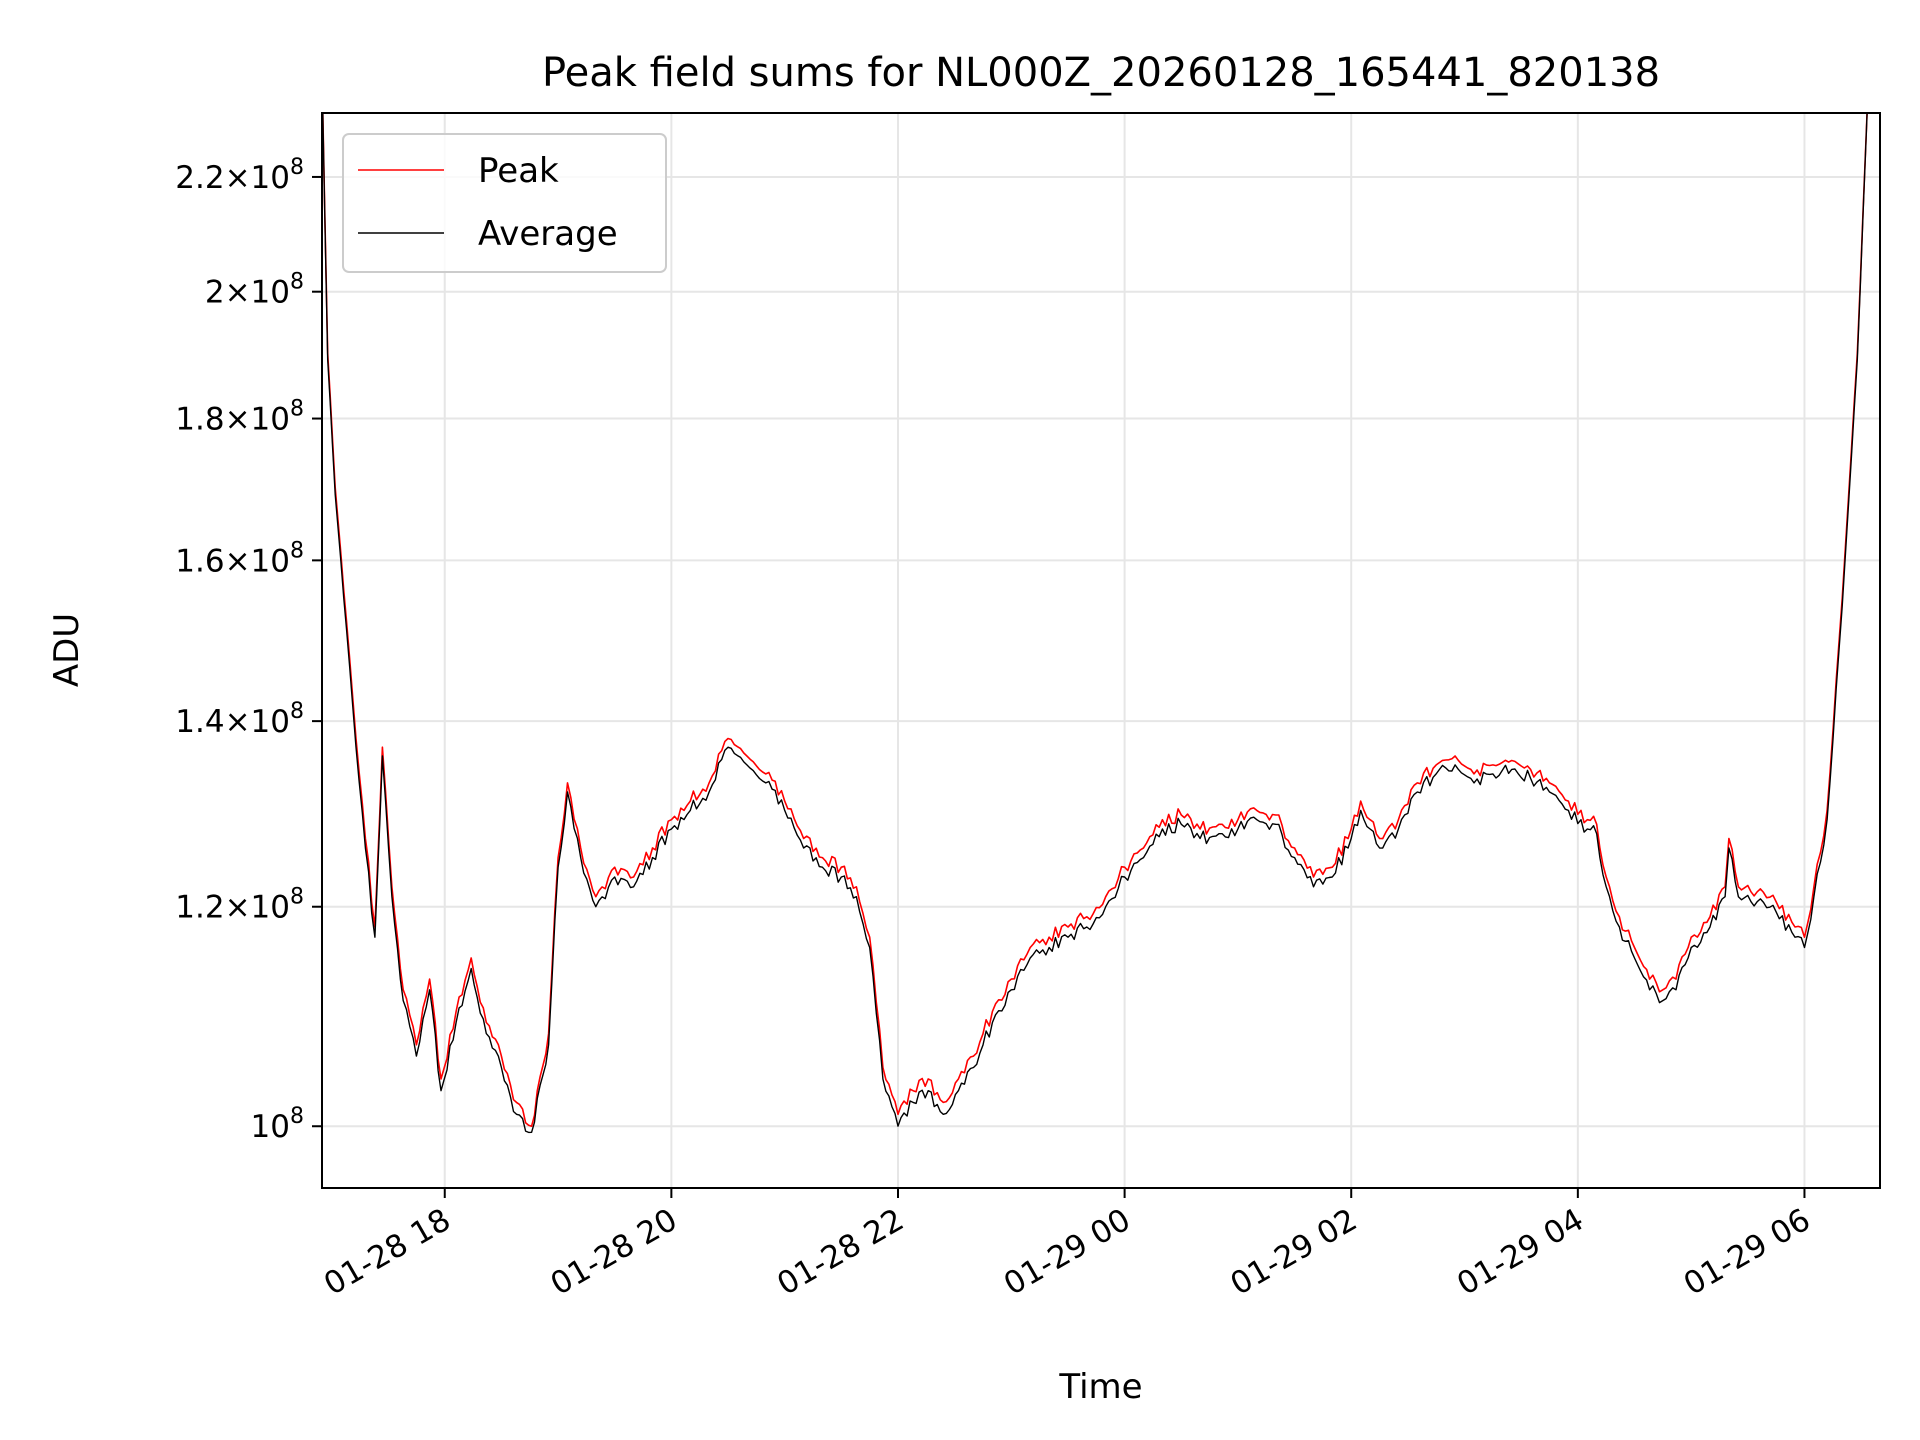 This screenshot has width=1920, height=1440. What do you see at coordinates (247, 293) in the screenshot?
I see `y-tick-mantissa: 2×10` at bounding box center [247, 293].